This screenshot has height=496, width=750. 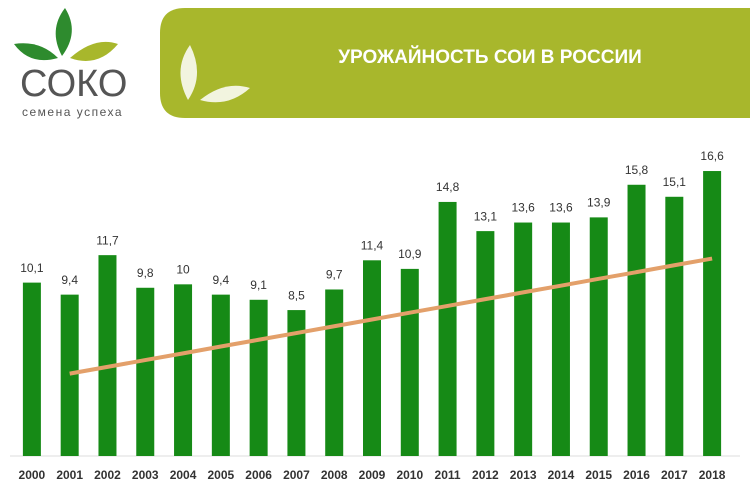 What do you see at coordinates (73, 84) in the screenshot?
I see `logo-name: СОКО` at bounding box center [73, 84].